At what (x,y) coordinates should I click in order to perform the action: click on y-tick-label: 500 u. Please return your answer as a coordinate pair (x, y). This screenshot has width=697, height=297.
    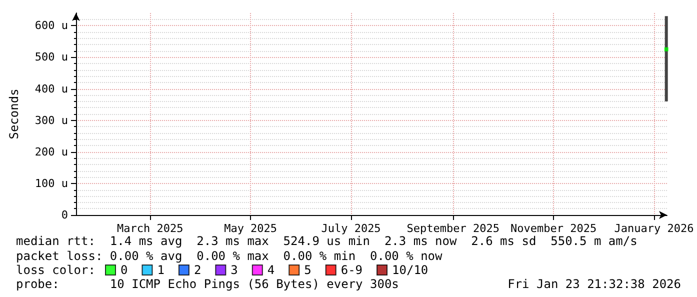
    Looking at the image, I should click on (51, 57).